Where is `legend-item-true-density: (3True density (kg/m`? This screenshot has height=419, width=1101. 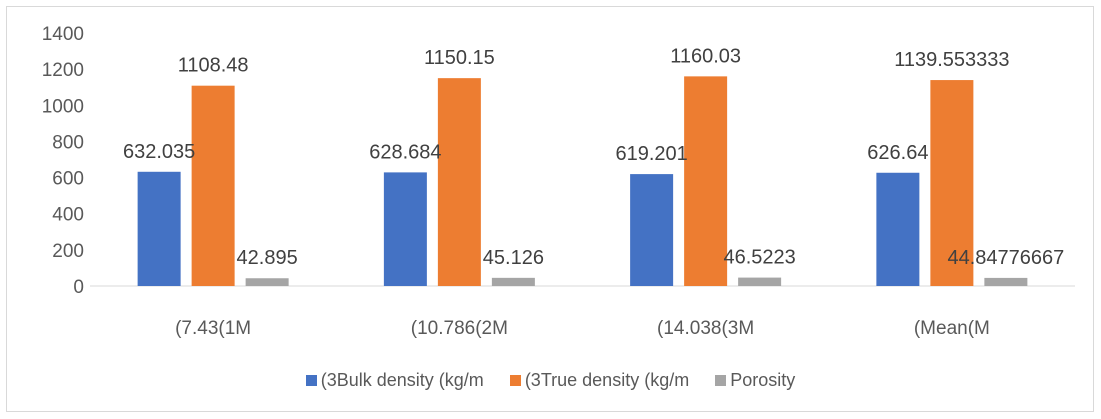
legend-item-true-density: (3True density (kg/m is located at coordinates (599, 380).